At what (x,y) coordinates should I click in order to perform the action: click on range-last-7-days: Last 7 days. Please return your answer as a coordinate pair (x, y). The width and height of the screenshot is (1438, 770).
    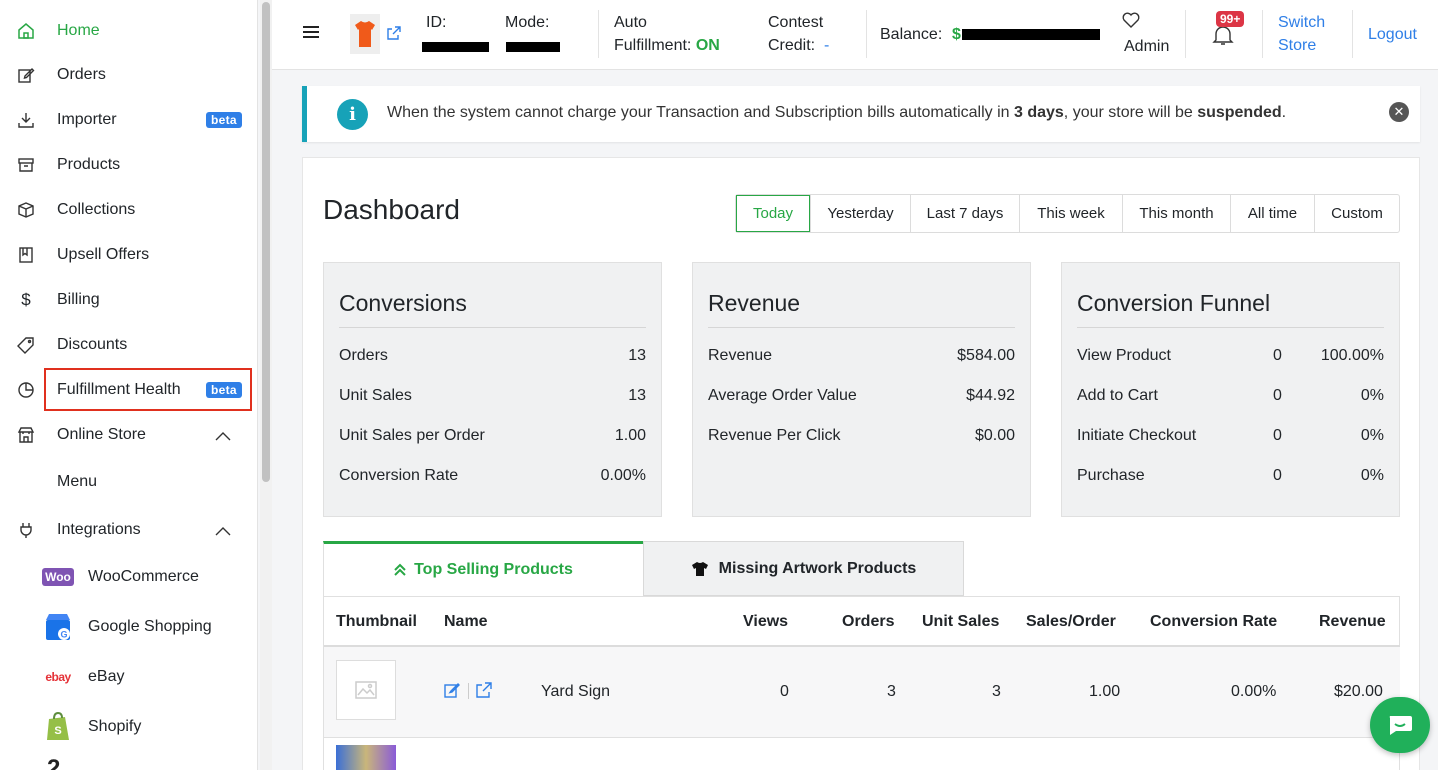
    Looking at the image, I should click on (964, 213).